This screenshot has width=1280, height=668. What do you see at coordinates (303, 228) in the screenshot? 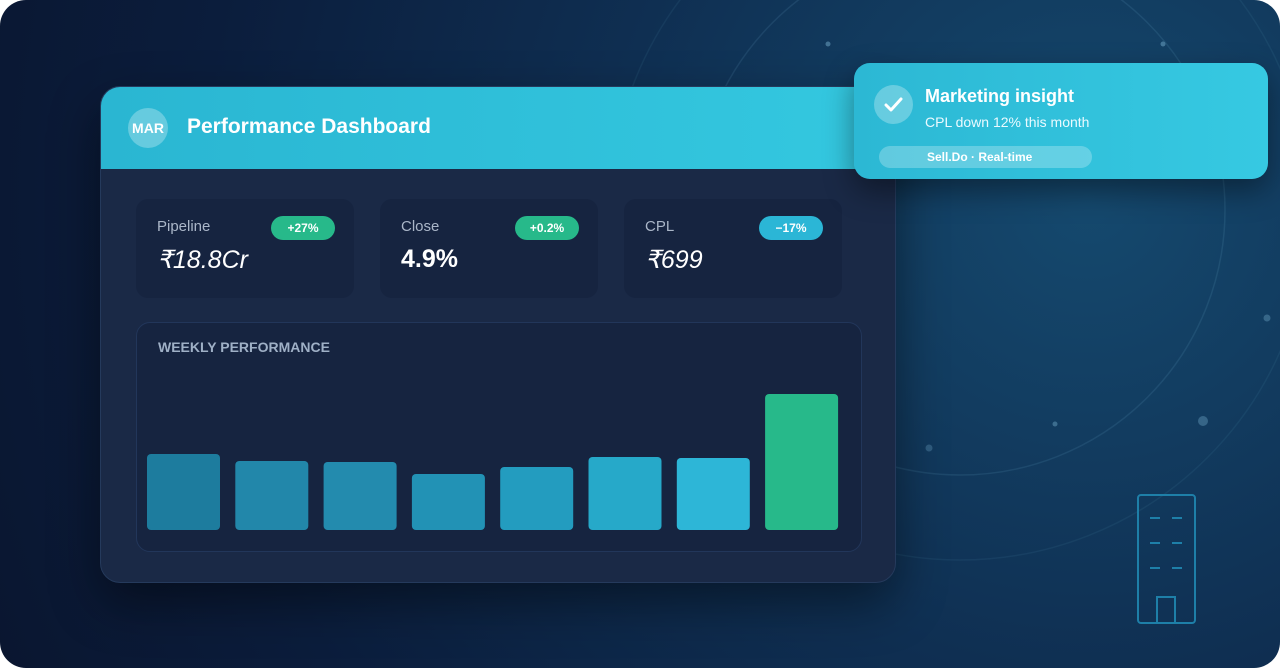
I see `kpi-change: +27%` at bounding box center [303, 228].